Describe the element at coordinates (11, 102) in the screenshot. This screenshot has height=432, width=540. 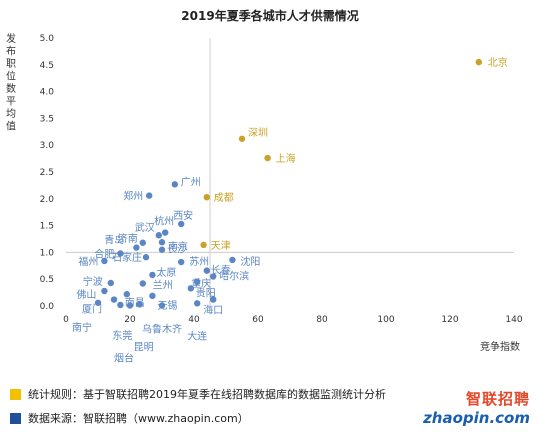
I see `y-axis-label-char: 平` at that location.